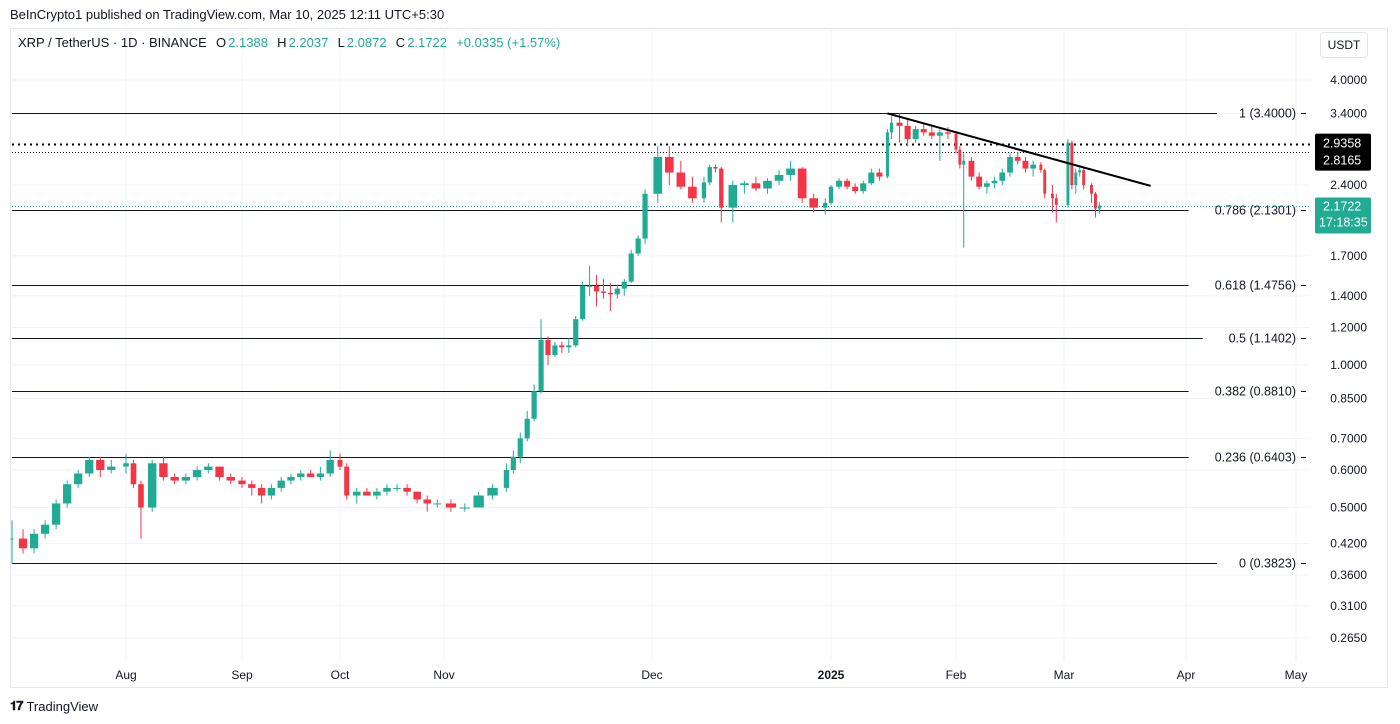 The image size is (1400, 724). I want to click on symbol-name: XRP / TetherUS · 1D · BINANCE, so click(112, 42).